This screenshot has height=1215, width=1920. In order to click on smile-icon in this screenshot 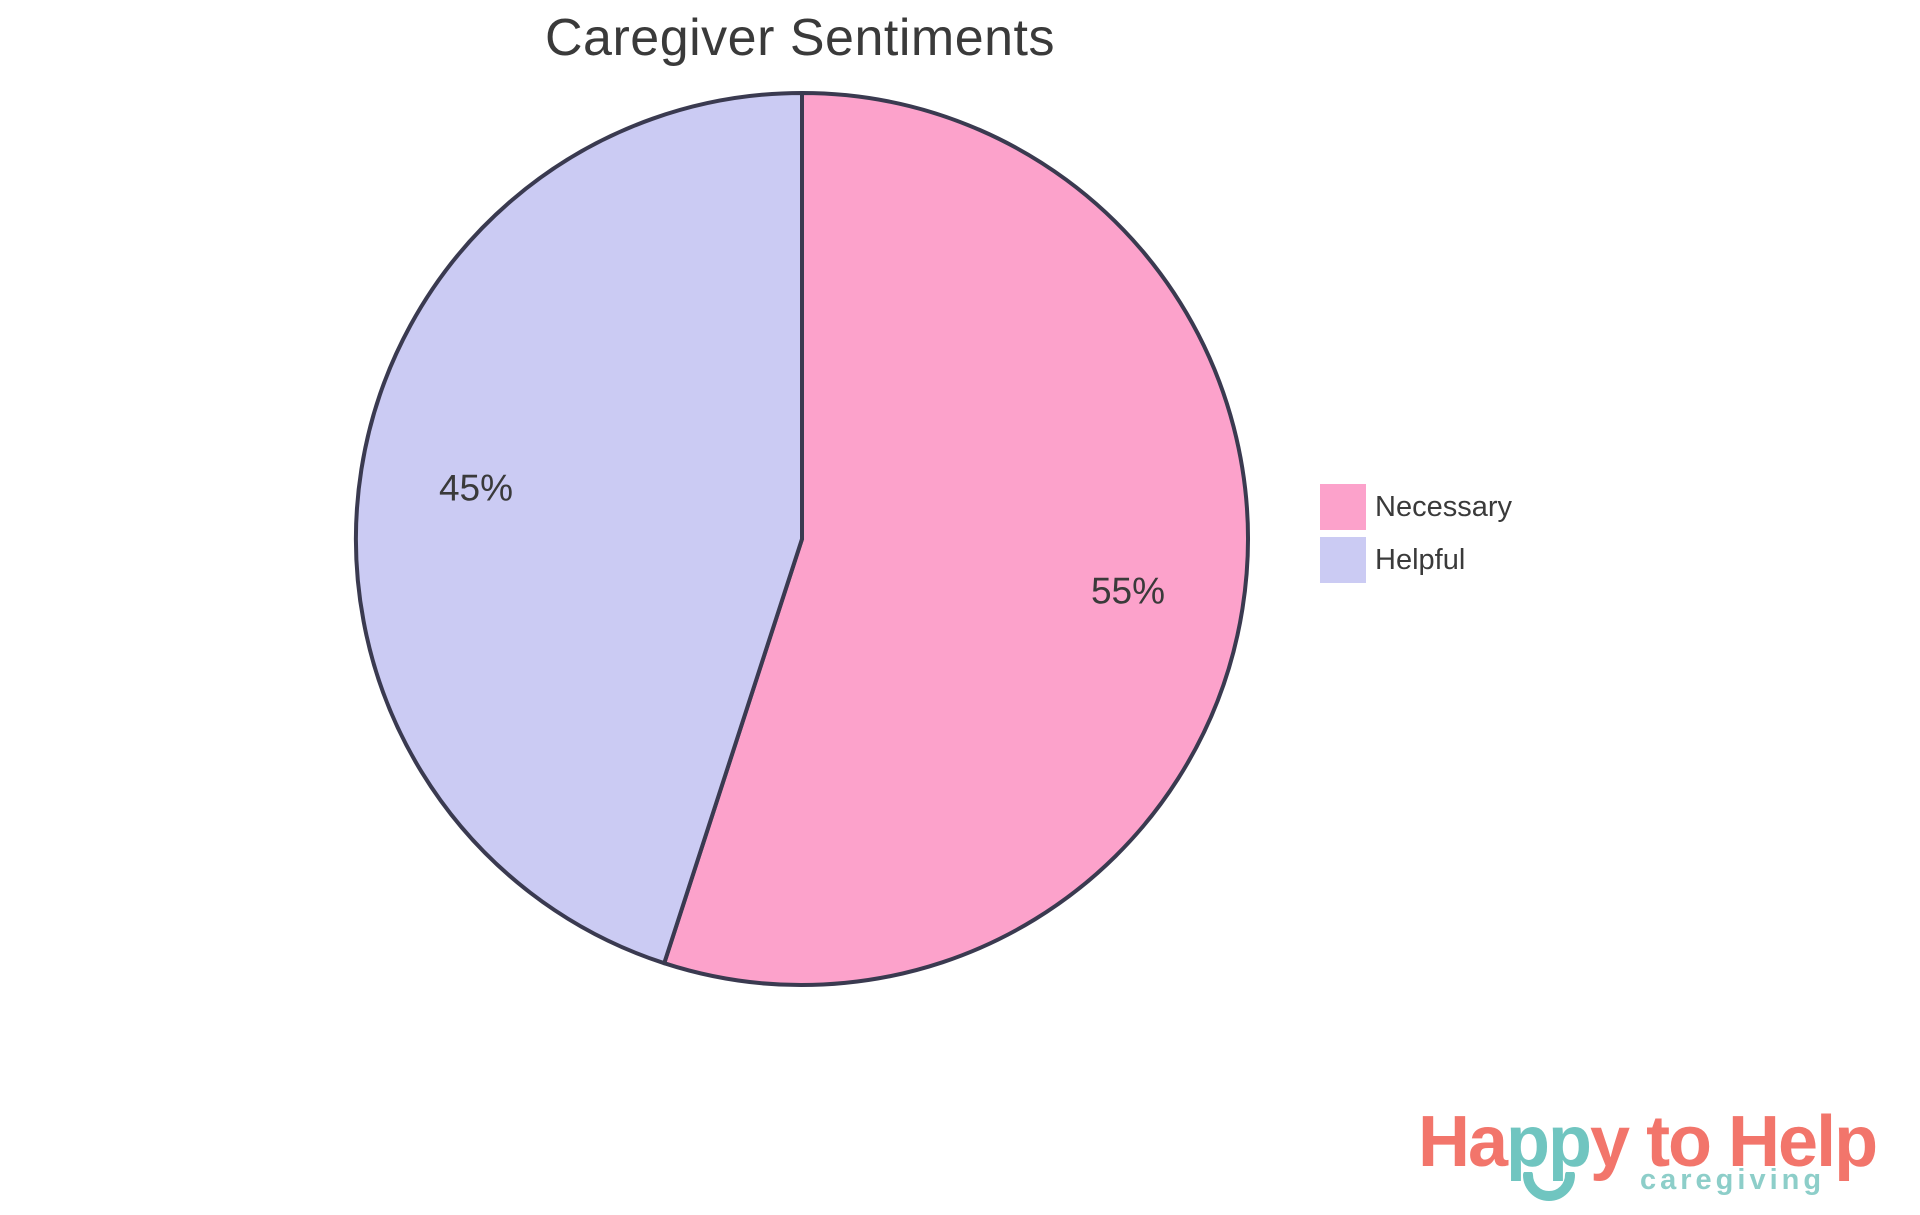, I will do `click(1549, 1186)`.